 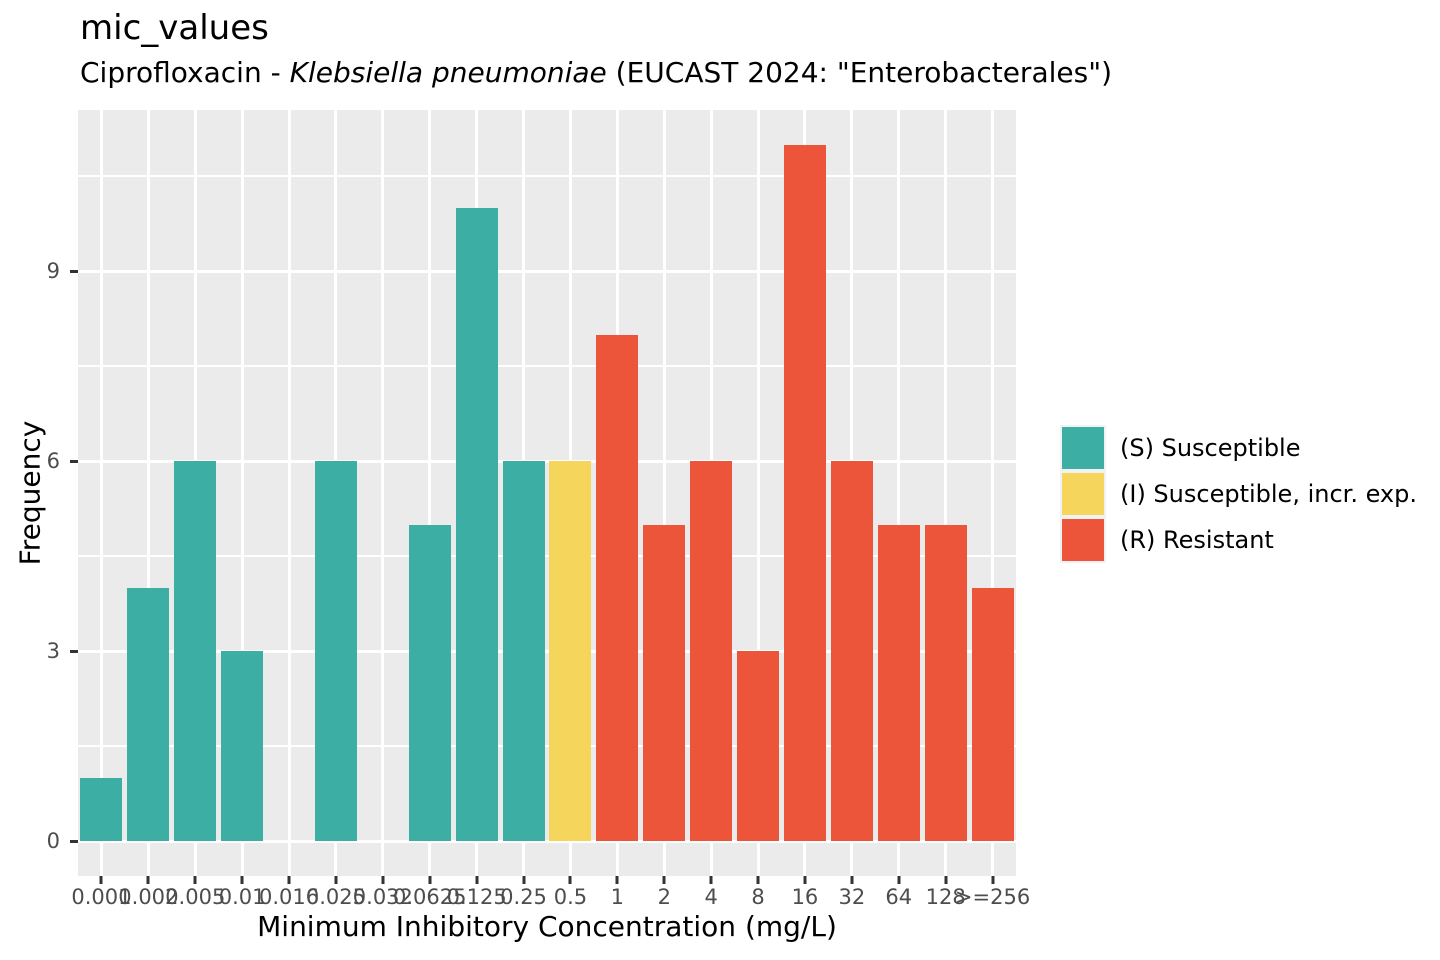 What do you see at coordinates (53, 271) in the screenshot?
I see `y-tick-label: 9` at bounding box center [53, 271].